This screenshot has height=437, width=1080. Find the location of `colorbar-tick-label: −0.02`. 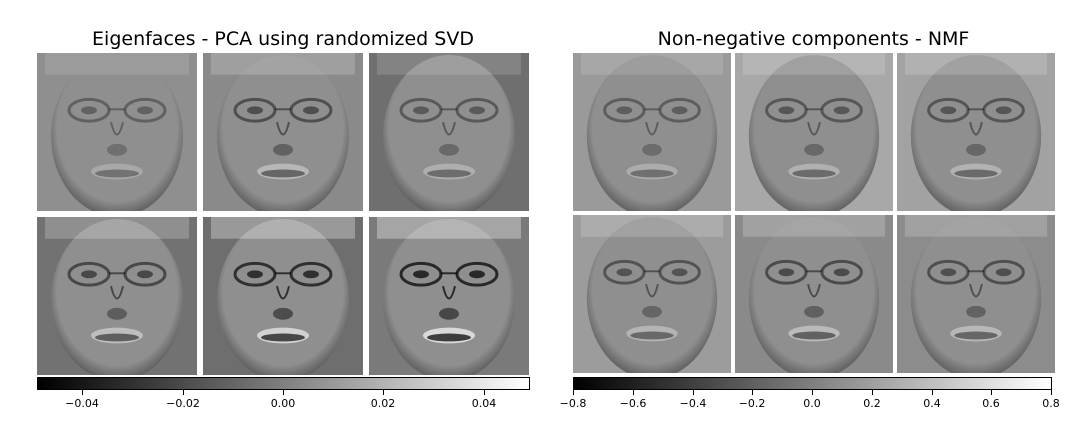

colorbar-tick-label: −0.02 is located at coordinates (183, 403).